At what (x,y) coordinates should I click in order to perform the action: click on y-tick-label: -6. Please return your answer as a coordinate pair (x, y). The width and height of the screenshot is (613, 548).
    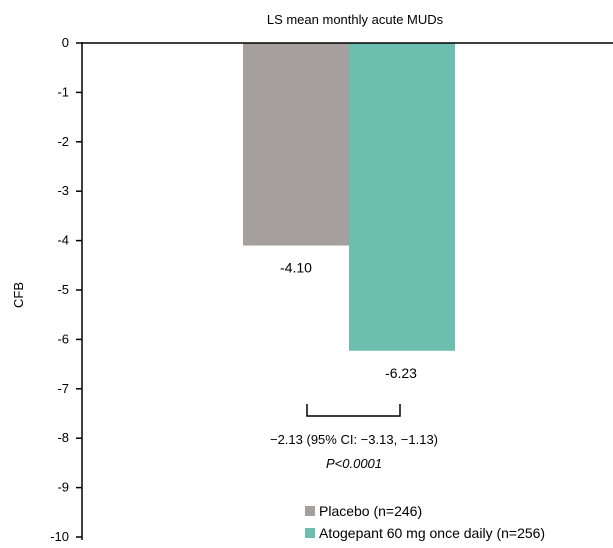
    Looking at the image, I should click on (63, 338).